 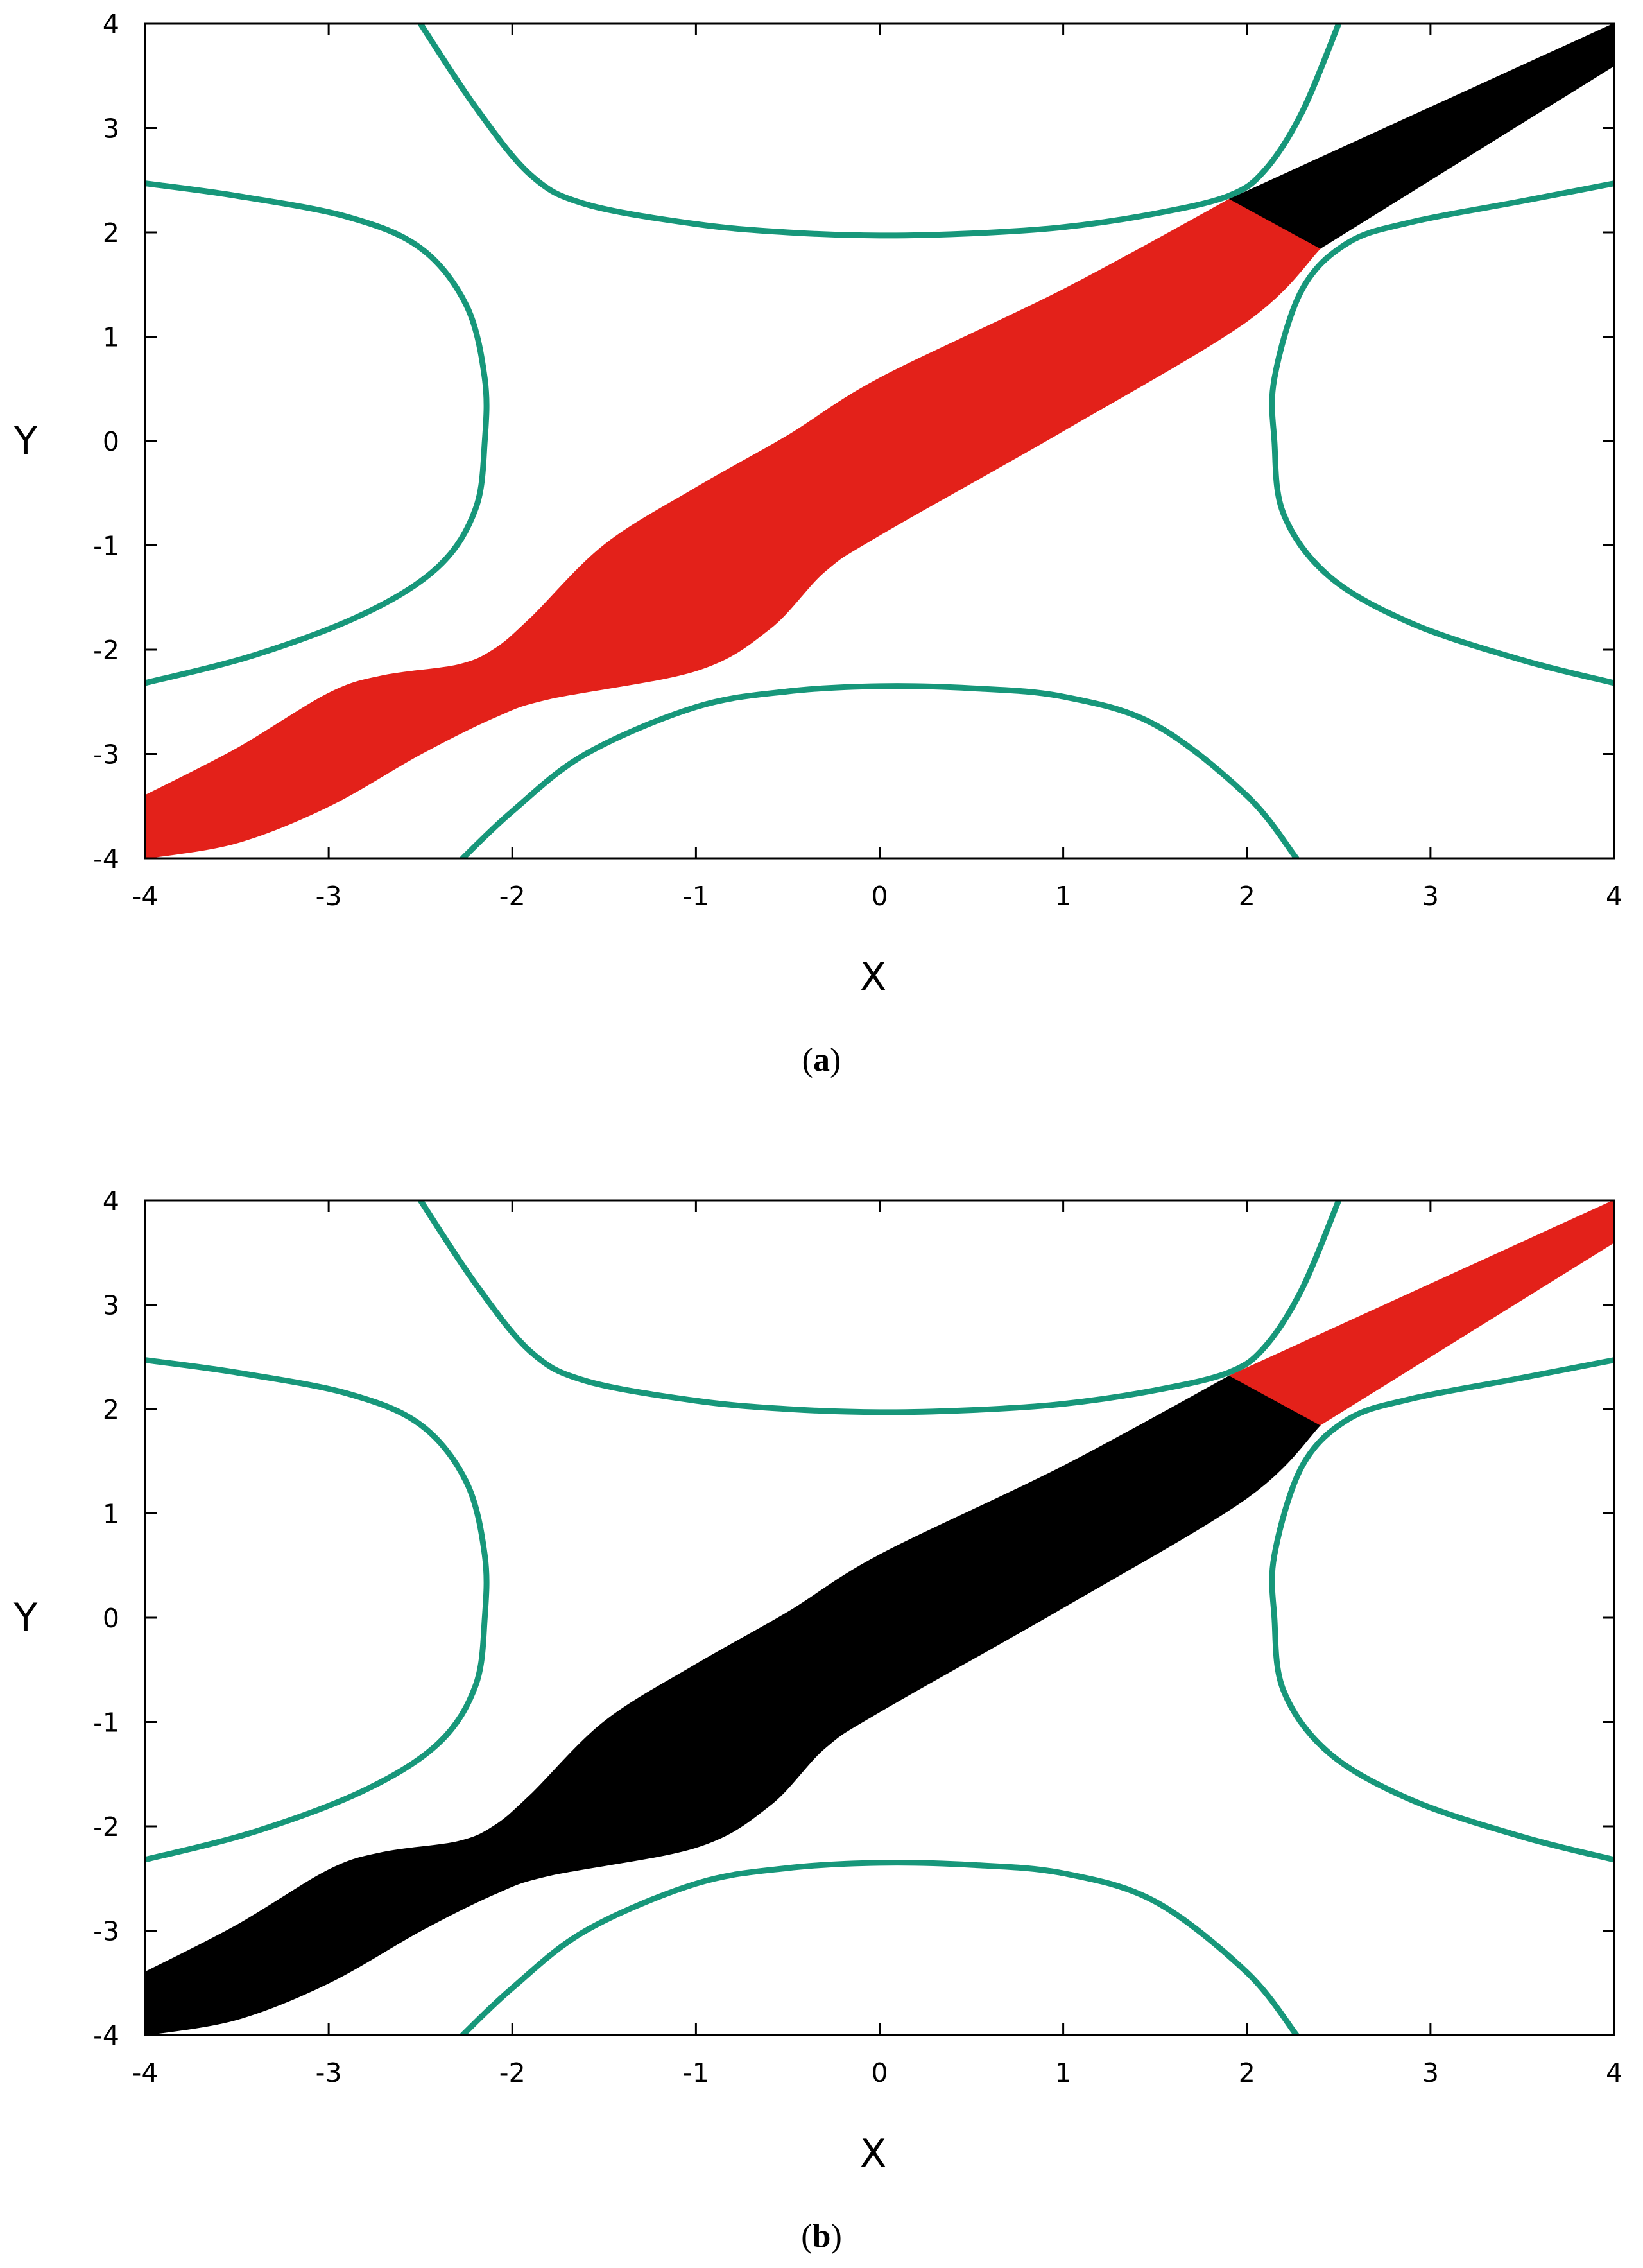 What do you see at coordinates (821, 1060) in the screenshot?
I see `panel-caption: (a)` at bounding box center [821, 1060].